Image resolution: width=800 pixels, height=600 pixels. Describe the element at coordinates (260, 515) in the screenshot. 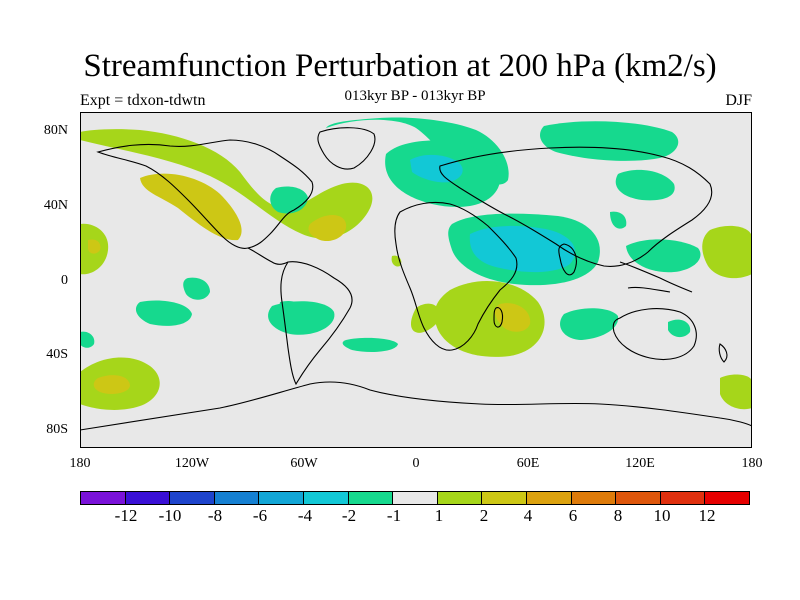

I see `colorbar-label: -6` at that location.